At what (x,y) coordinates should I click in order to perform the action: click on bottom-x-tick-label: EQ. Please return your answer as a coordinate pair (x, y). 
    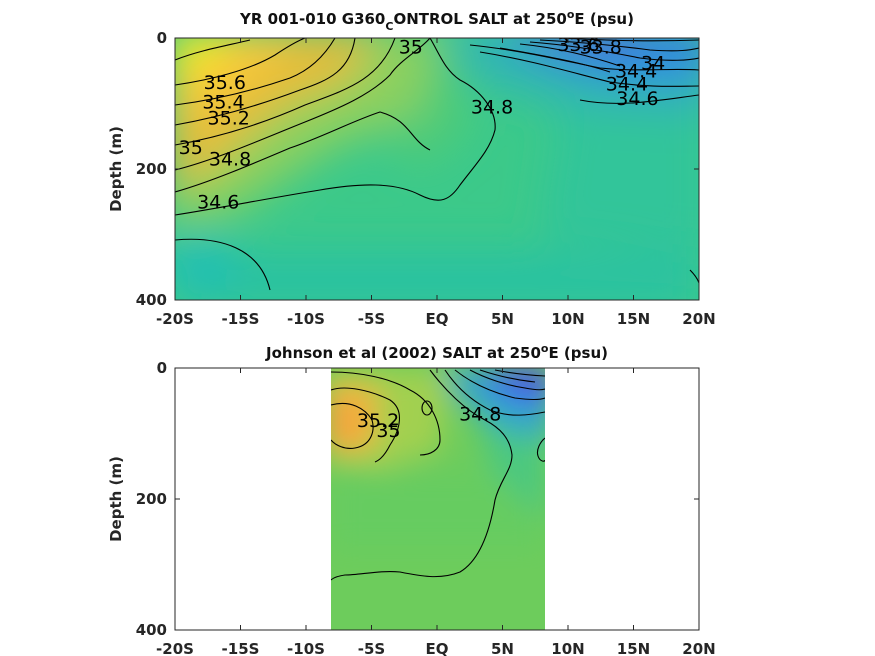
    Looking at the image, I should click on (437, 648).